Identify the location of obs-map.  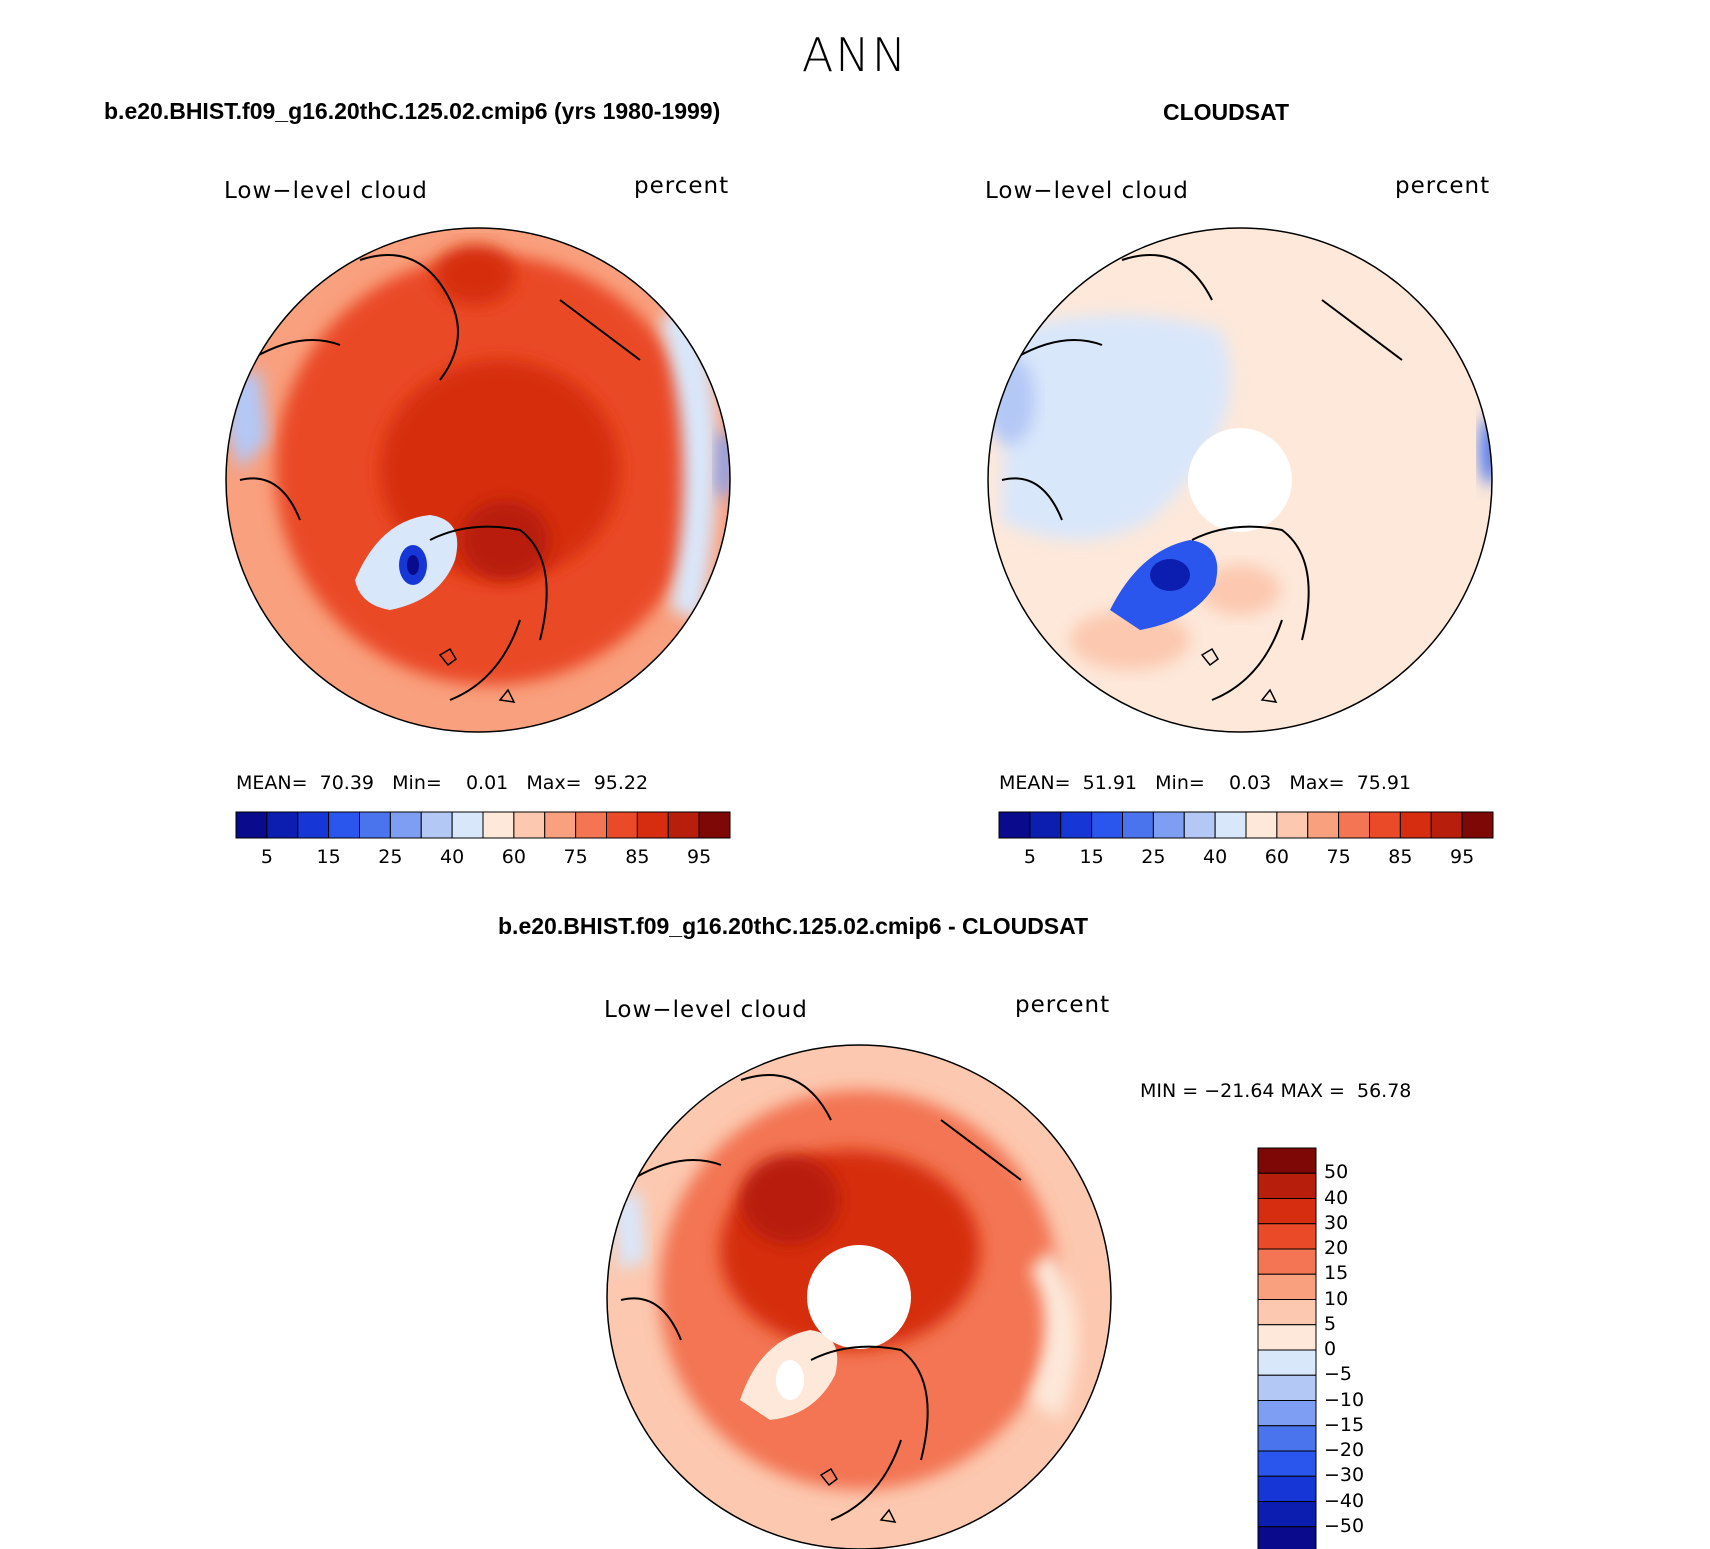
(1240, 480).